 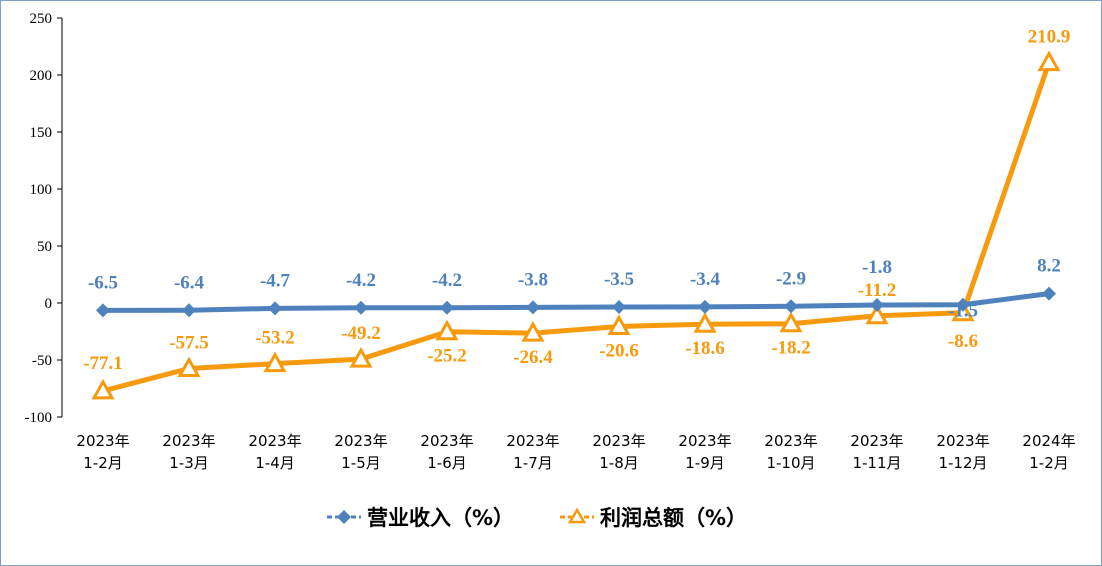 I want to click on x-tick-label-month: 1-4月, so click(x=275, y=463).